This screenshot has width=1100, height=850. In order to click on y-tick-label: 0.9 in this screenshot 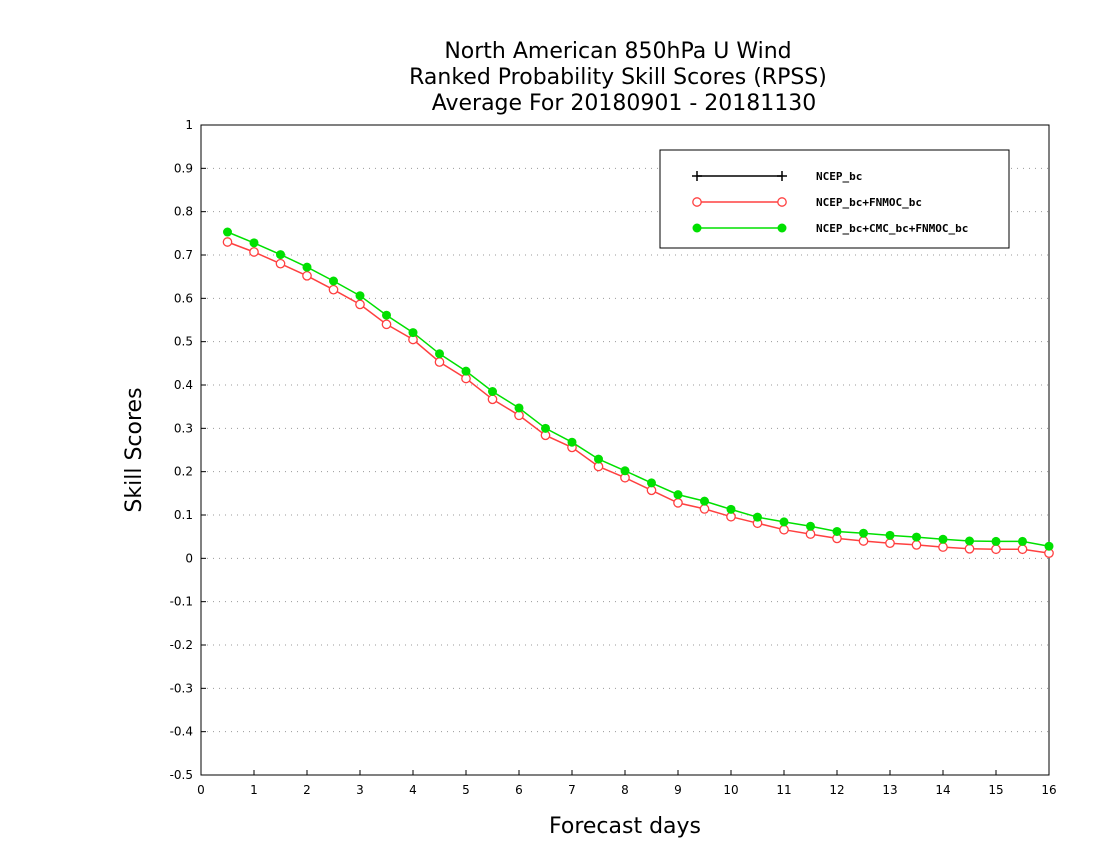, I will do `click(183, 168)`.